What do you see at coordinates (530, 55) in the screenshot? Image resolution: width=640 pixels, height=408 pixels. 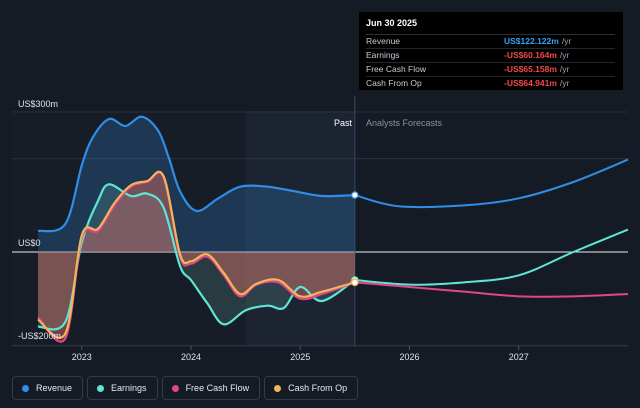 I see `tooltip-value: -US$60.164m` at bounding box center [530, 55].